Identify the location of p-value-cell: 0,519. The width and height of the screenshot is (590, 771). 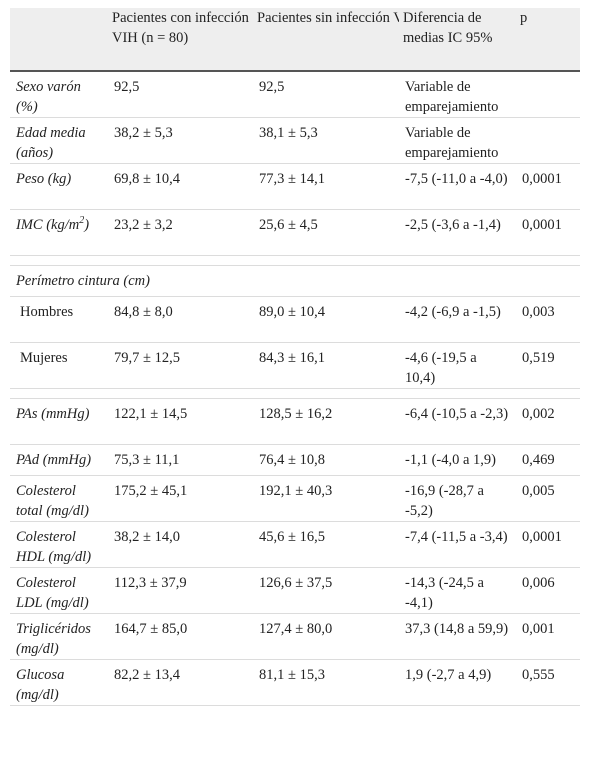
(548, 365).